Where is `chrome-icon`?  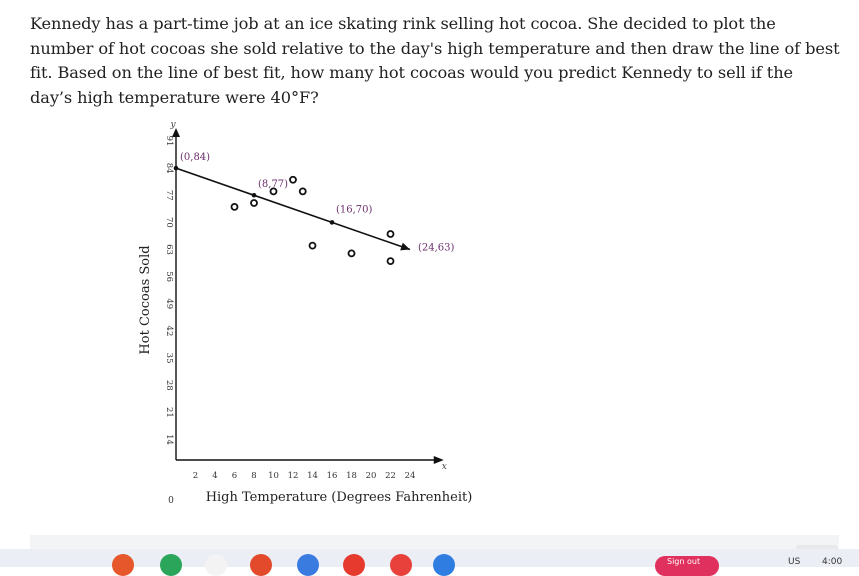
chrome-icon is located at coordinates (123, 565).